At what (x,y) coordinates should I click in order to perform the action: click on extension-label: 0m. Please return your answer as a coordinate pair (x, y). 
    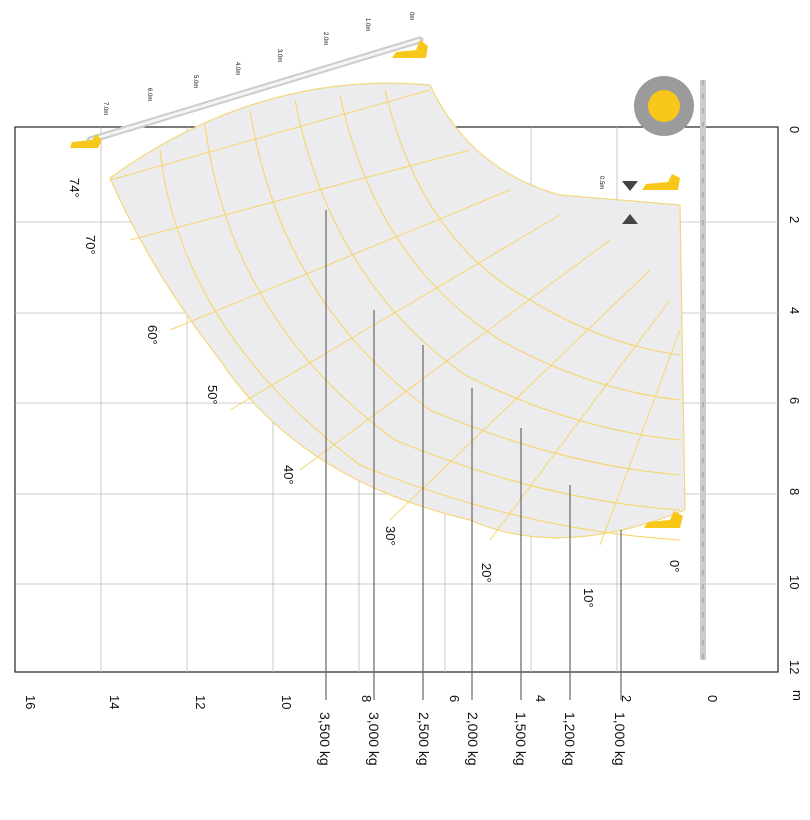
    Looking at the image, I should click on (411, 16).